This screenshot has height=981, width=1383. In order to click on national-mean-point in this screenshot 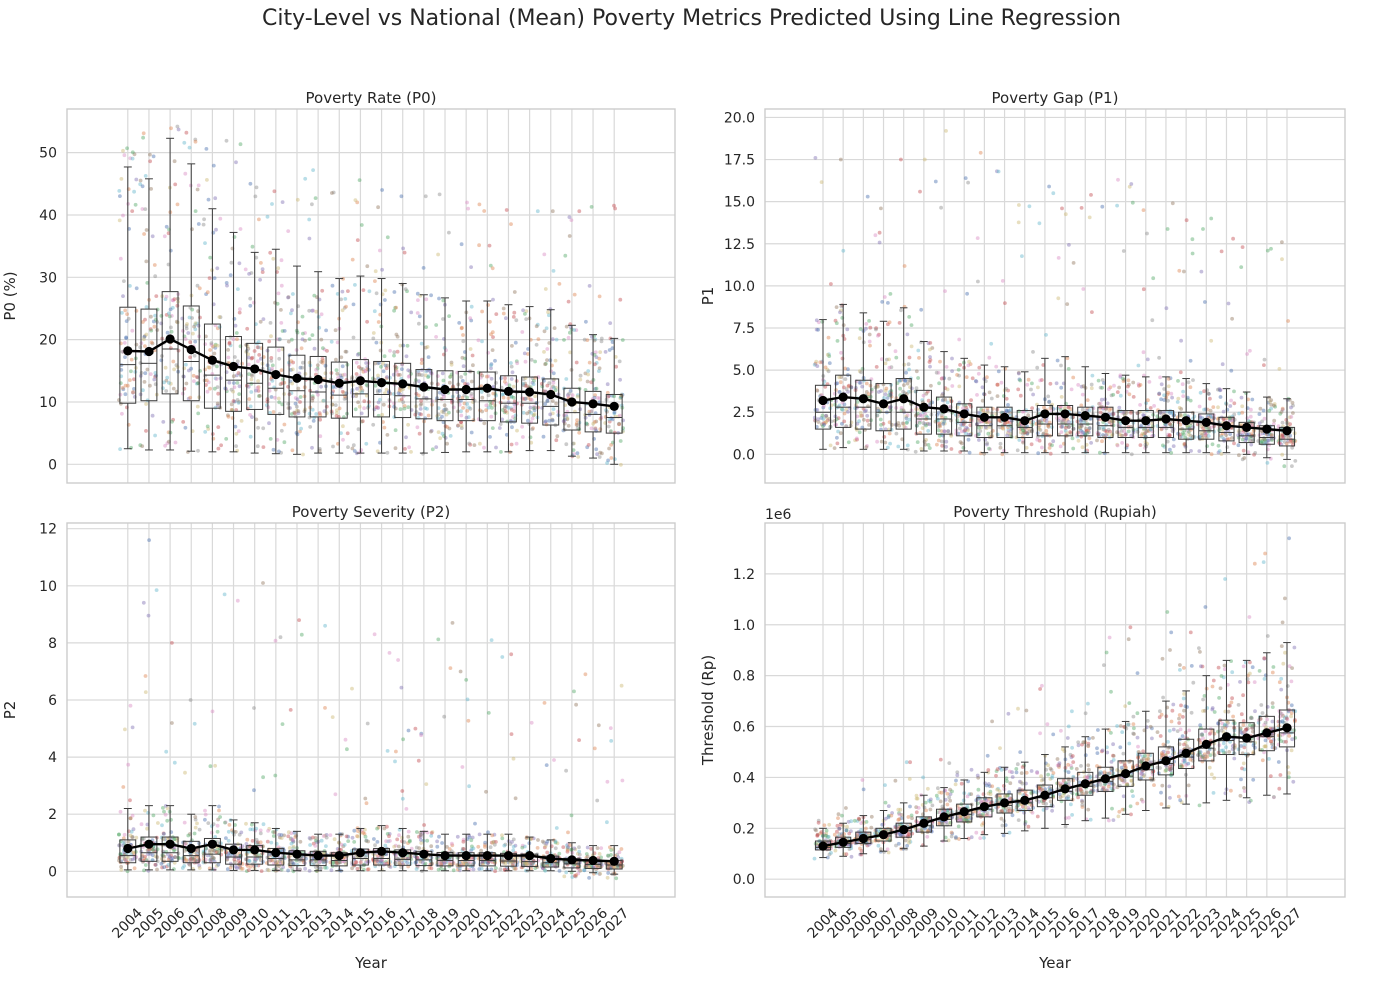, I will do `click(843, 397)`.